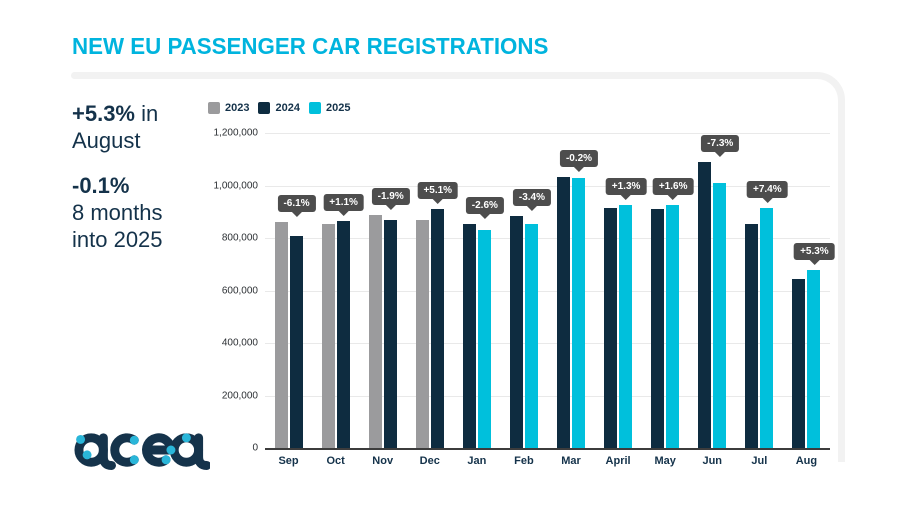 The height and width of the screenshot is (507, 900). Describe the element at coordinates (281, 335) in the screenshot. I see `bar-2023-sep` at that location.